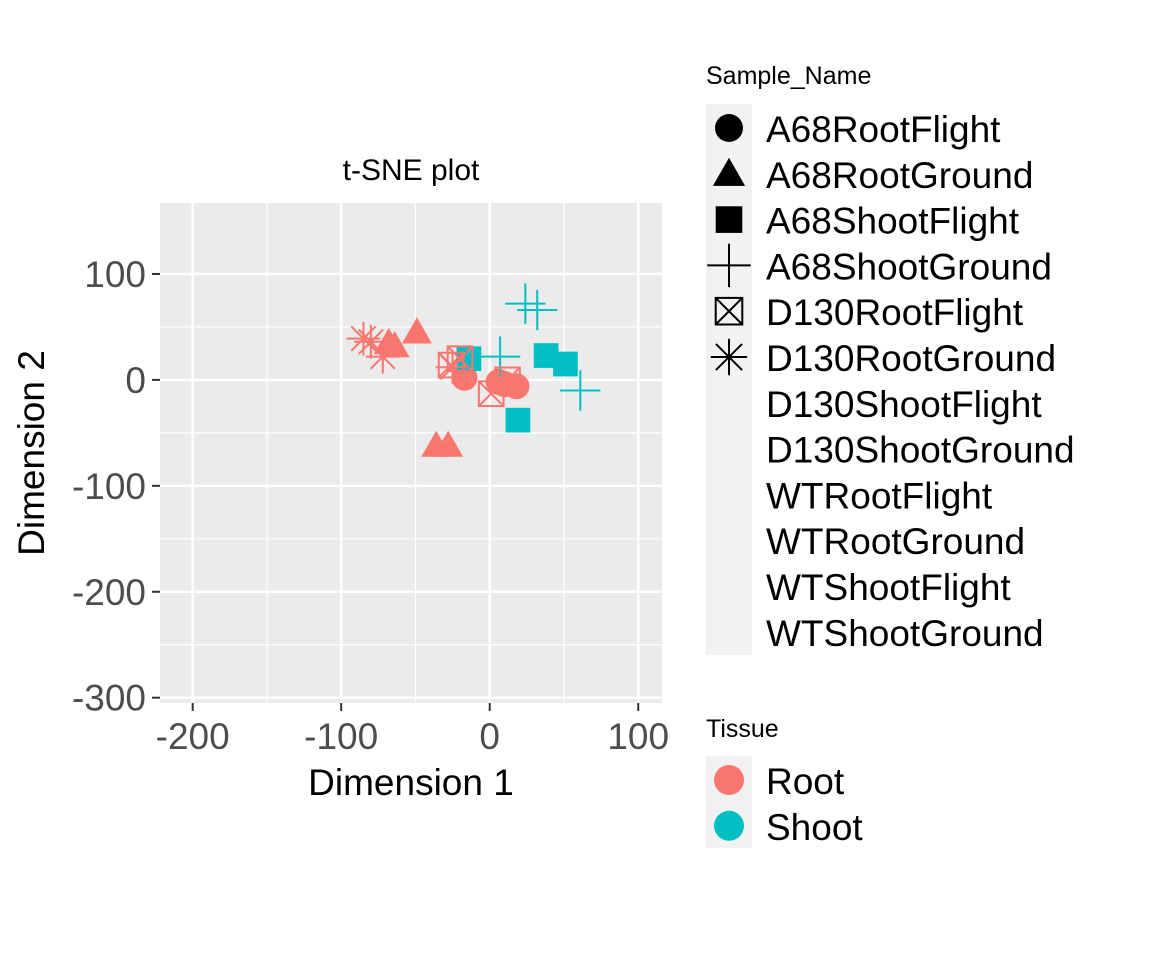 The image size is (1152, 960). I want to click on x-tick-label: -200, so click(193, 736).